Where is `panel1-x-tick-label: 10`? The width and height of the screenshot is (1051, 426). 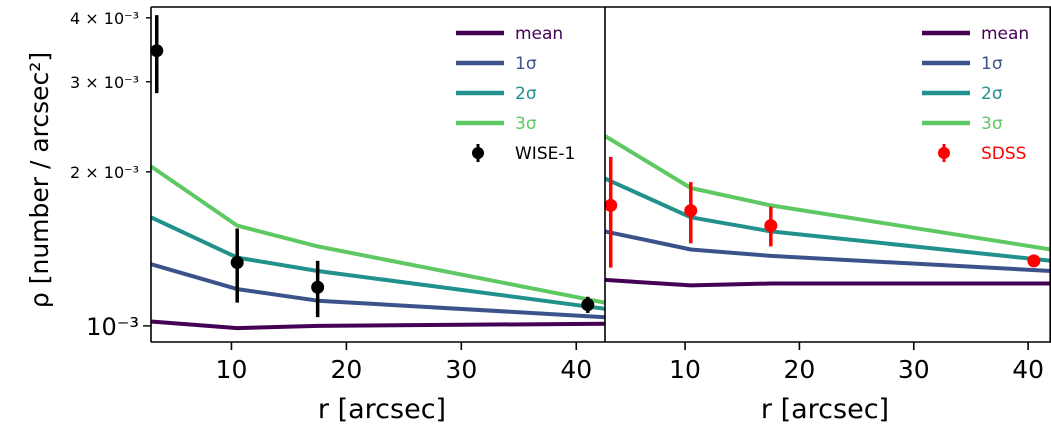
panel1-x-tick-label: 10 is located at coordinates (232, 369).